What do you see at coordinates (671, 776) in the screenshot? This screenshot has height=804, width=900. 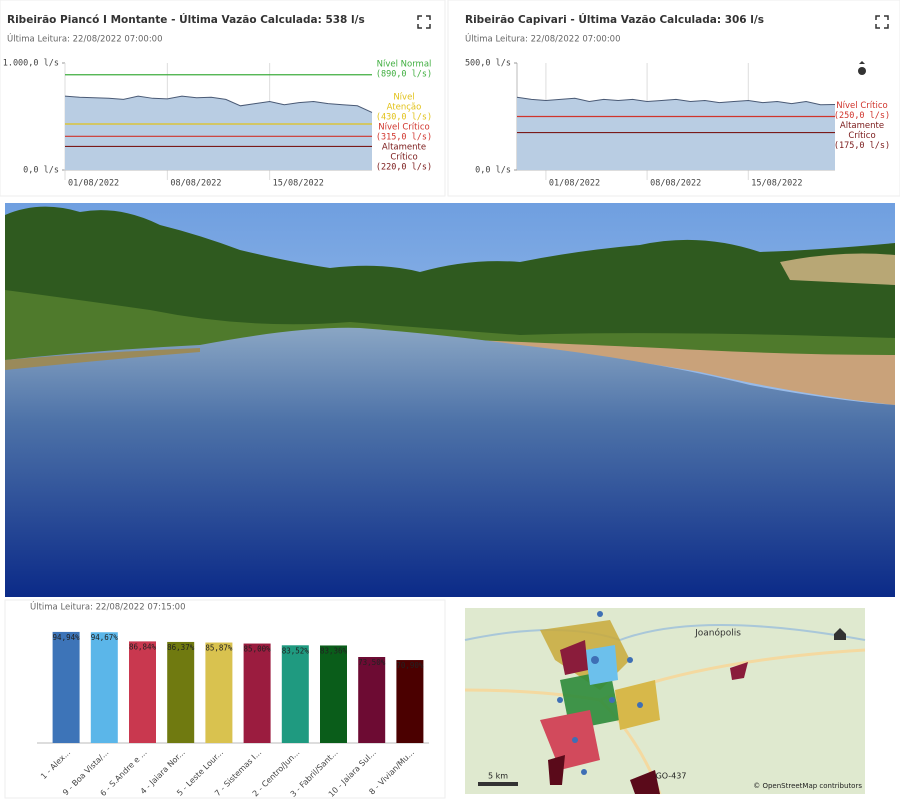 I see `map-label: GO-437` at bounding box center [671, 776].